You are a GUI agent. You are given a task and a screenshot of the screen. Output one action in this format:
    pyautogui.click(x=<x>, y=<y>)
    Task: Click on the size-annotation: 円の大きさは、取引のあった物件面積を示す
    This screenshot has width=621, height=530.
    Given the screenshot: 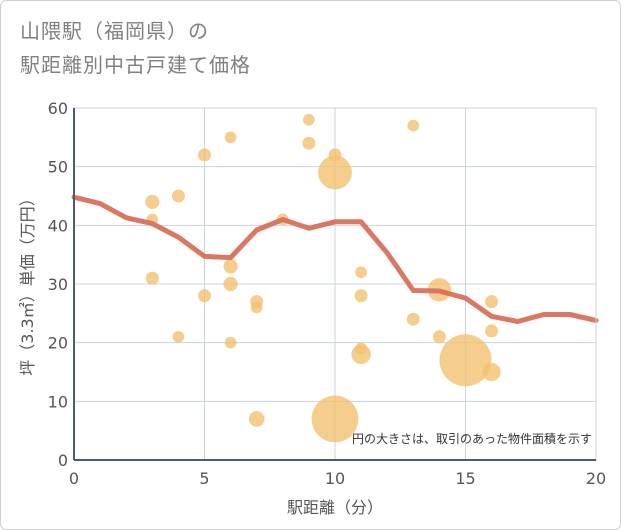 What is the action you would take?
    pyautogui.click(x=472, y=438)
    